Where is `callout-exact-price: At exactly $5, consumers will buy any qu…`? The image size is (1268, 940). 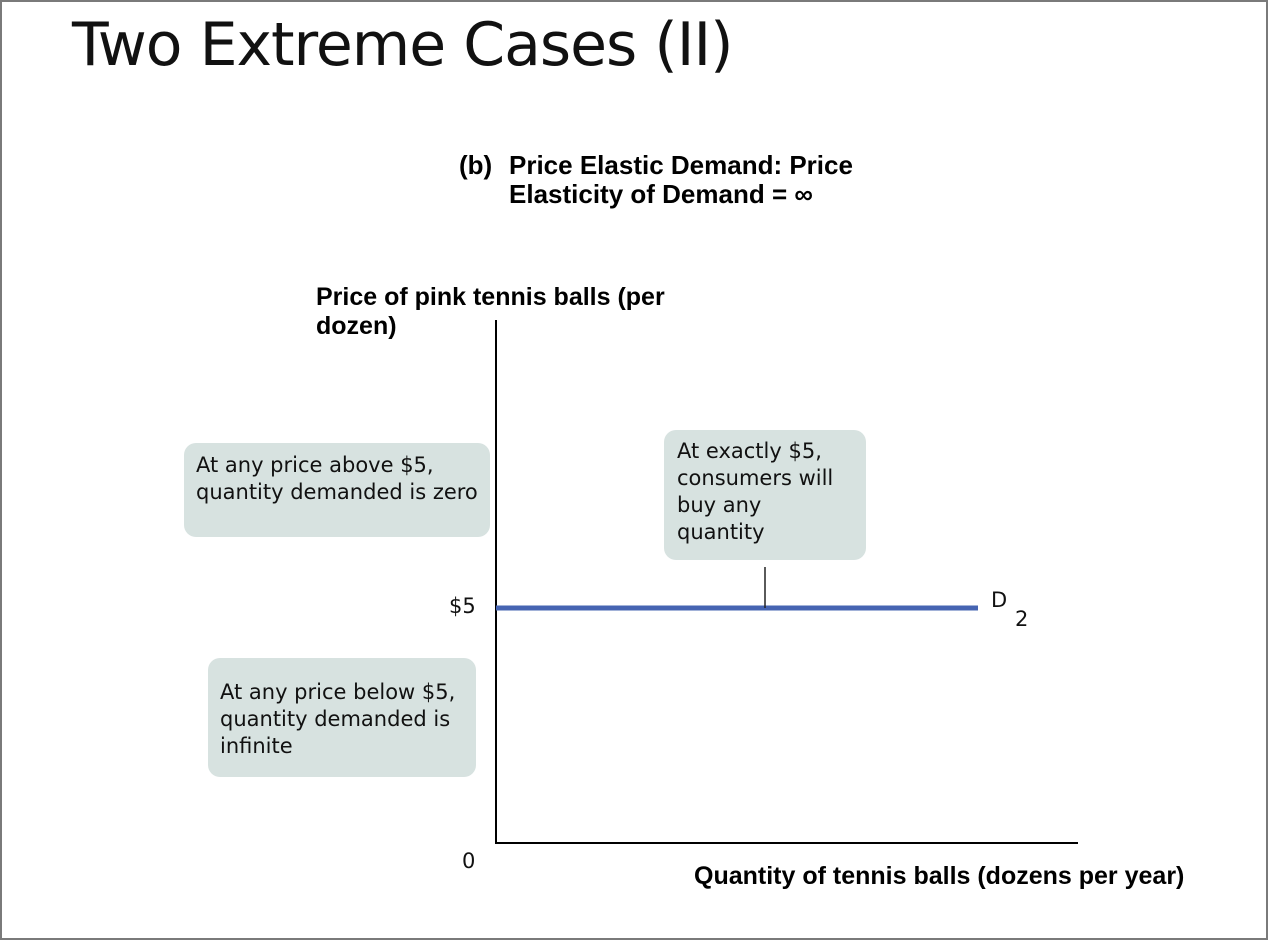 callout-exact-price: At exactly $5, consumers will buy any qu… is located at coordinates (765, 495).